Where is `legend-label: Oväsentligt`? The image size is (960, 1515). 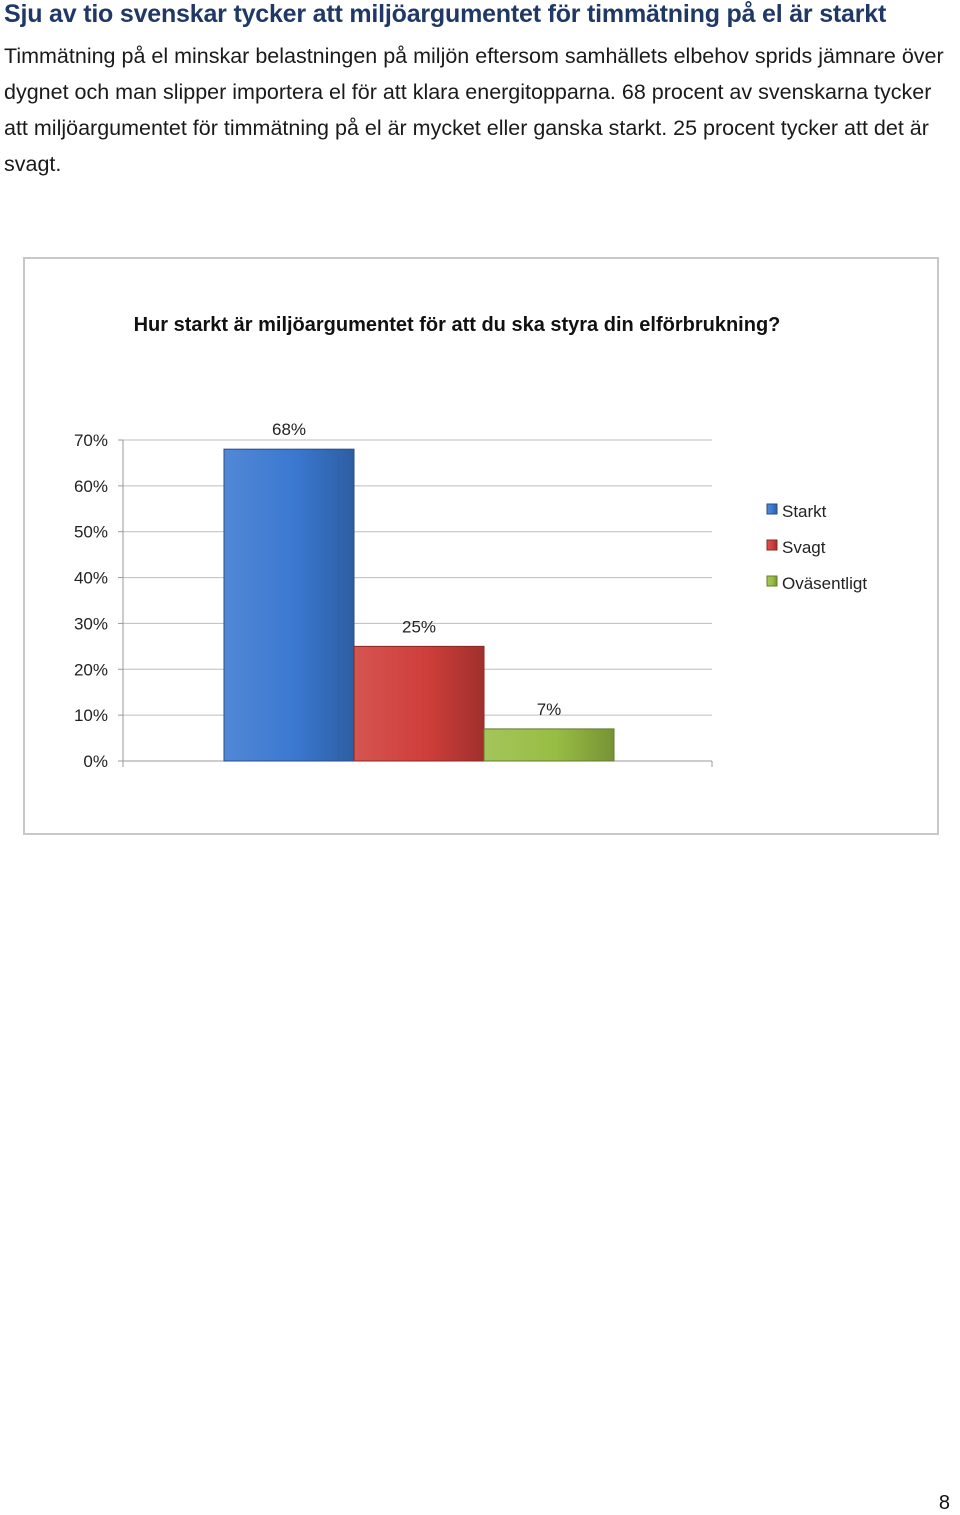 legend-label: Oväsentligt is located at coordinates (824, 583).